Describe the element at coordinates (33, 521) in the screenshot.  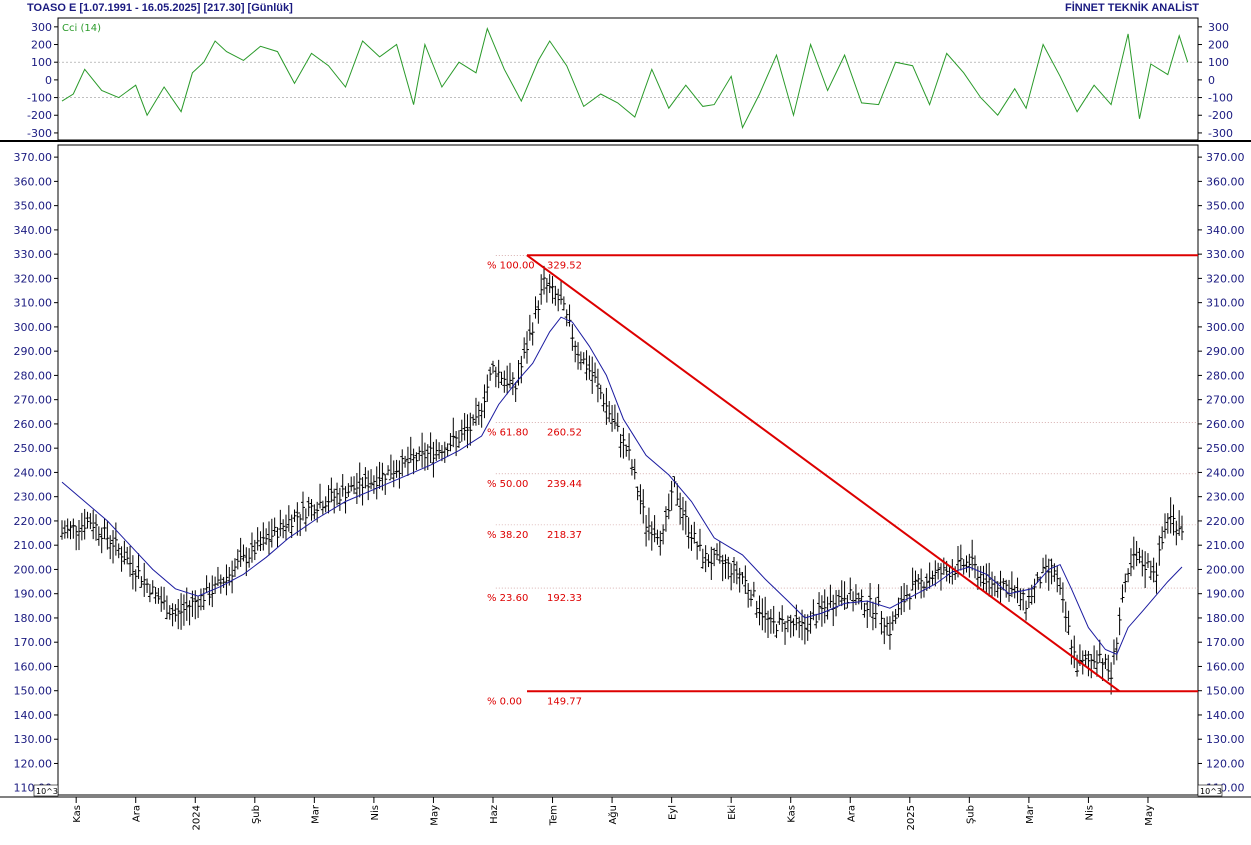
I see `y-tick-label-left: 220.00` at that location.